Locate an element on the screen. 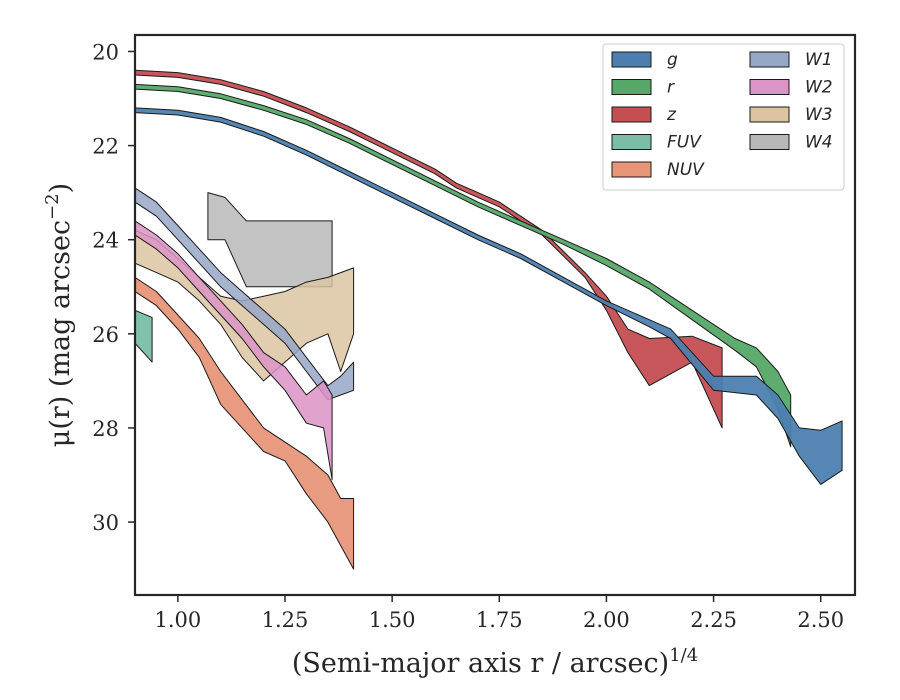 Image resolution: width=900 pixels, height=700 pixels. legend-label-w2: W2 is located at coordinates (819, 88).